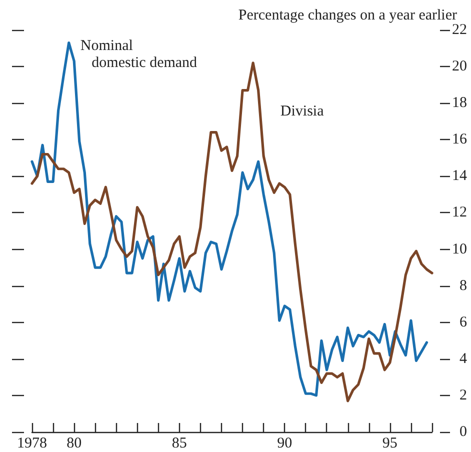  Describe the element at coordinates (459, 103) in the screenshot. I see `y-tick-label: 18` at that location.